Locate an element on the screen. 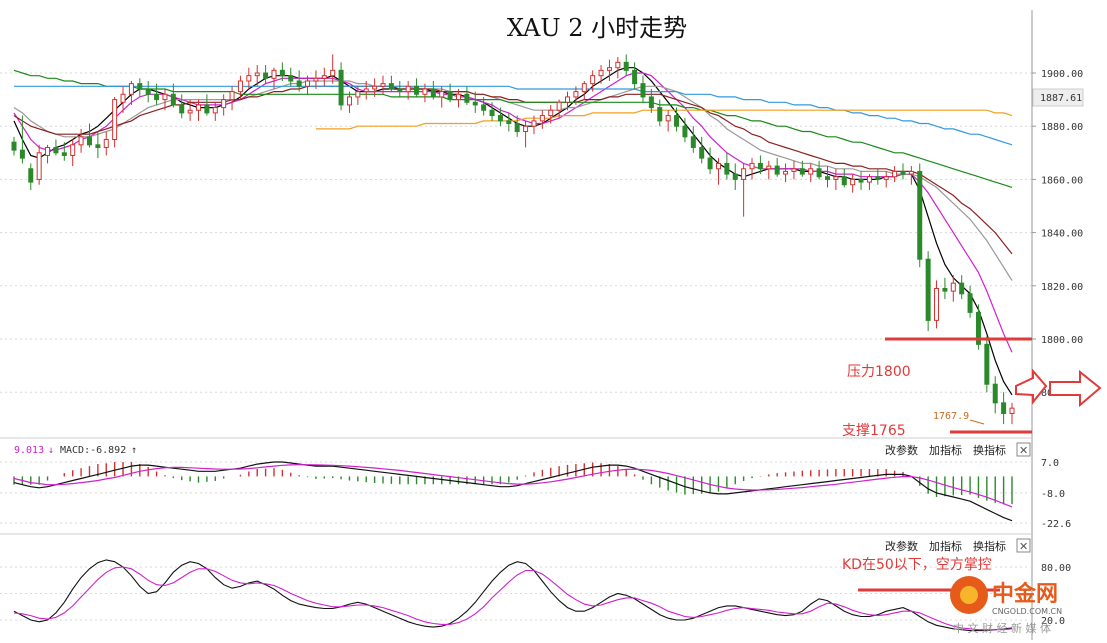 This screenshot has height=643, width=1107. price-tick-label: 1840.00 is located at coordinates (1062, 234).